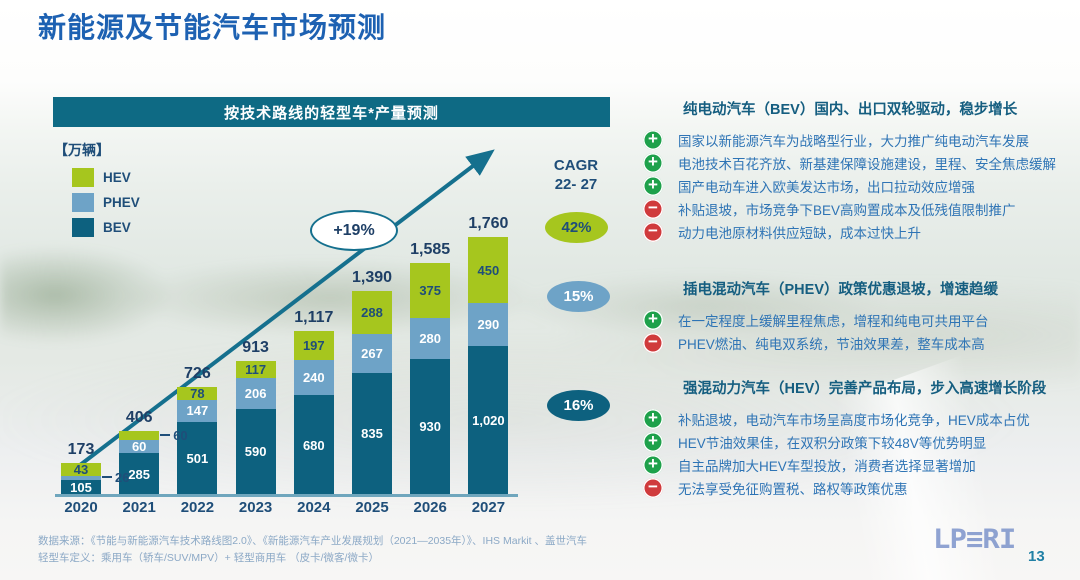 This screenshot has width=1080, height=580. I want to click on bullet-text: PHEV燃油、纯电双系统，节油效果差，整车成本高, so click(831, 344).